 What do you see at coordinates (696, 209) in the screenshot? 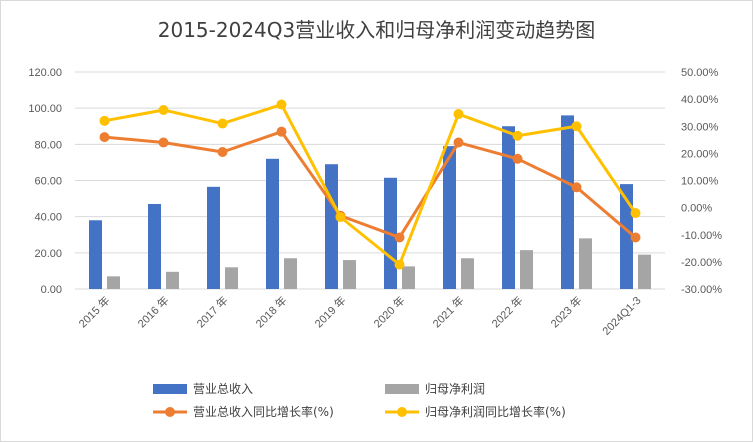
I see `y-right-tick-label: 0.00%` at bounding box center [696, 209].